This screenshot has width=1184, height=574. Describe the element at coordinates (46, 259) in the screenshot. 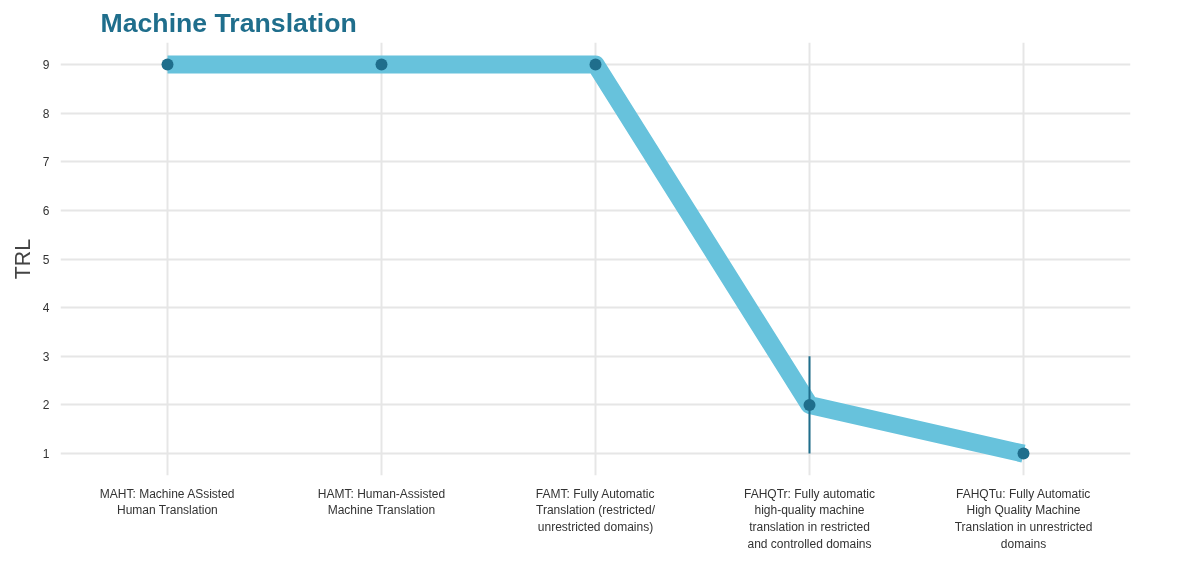

I see `y-tick-label: 5` at that location.